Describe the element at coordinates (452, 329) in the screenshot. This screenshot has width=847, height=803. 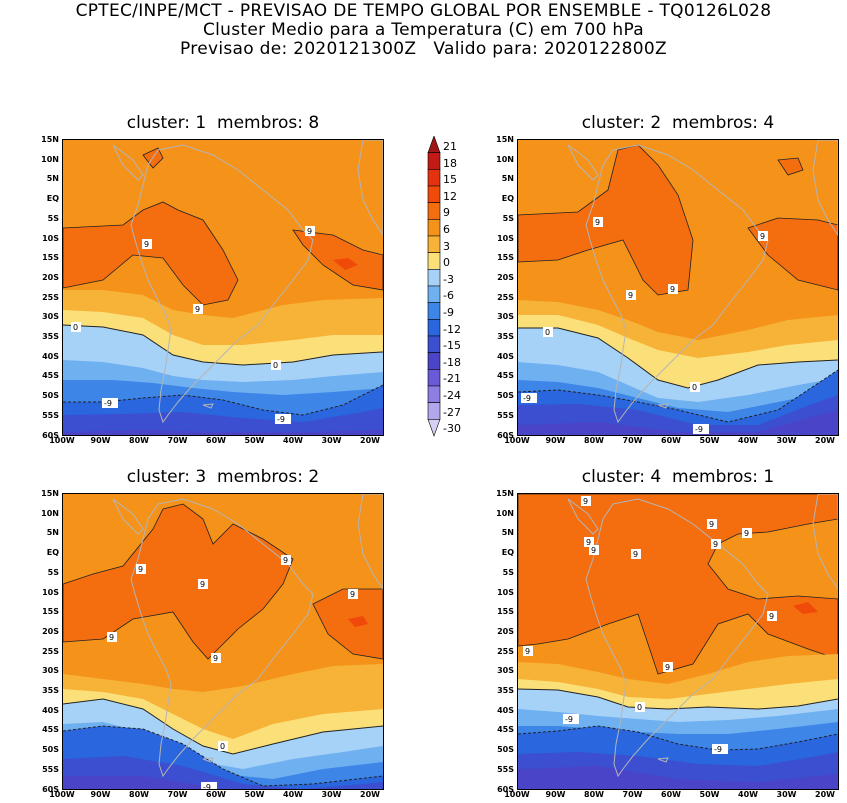
I see `colorbar-level: -12` at that location.